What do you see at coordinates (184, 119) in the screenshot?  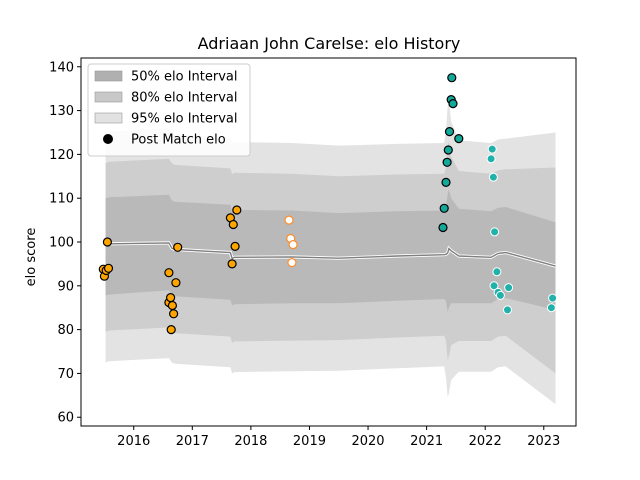 I see `legend-label-95-elo-interval: 95% elo Interval` at bounding box center [184, 119].